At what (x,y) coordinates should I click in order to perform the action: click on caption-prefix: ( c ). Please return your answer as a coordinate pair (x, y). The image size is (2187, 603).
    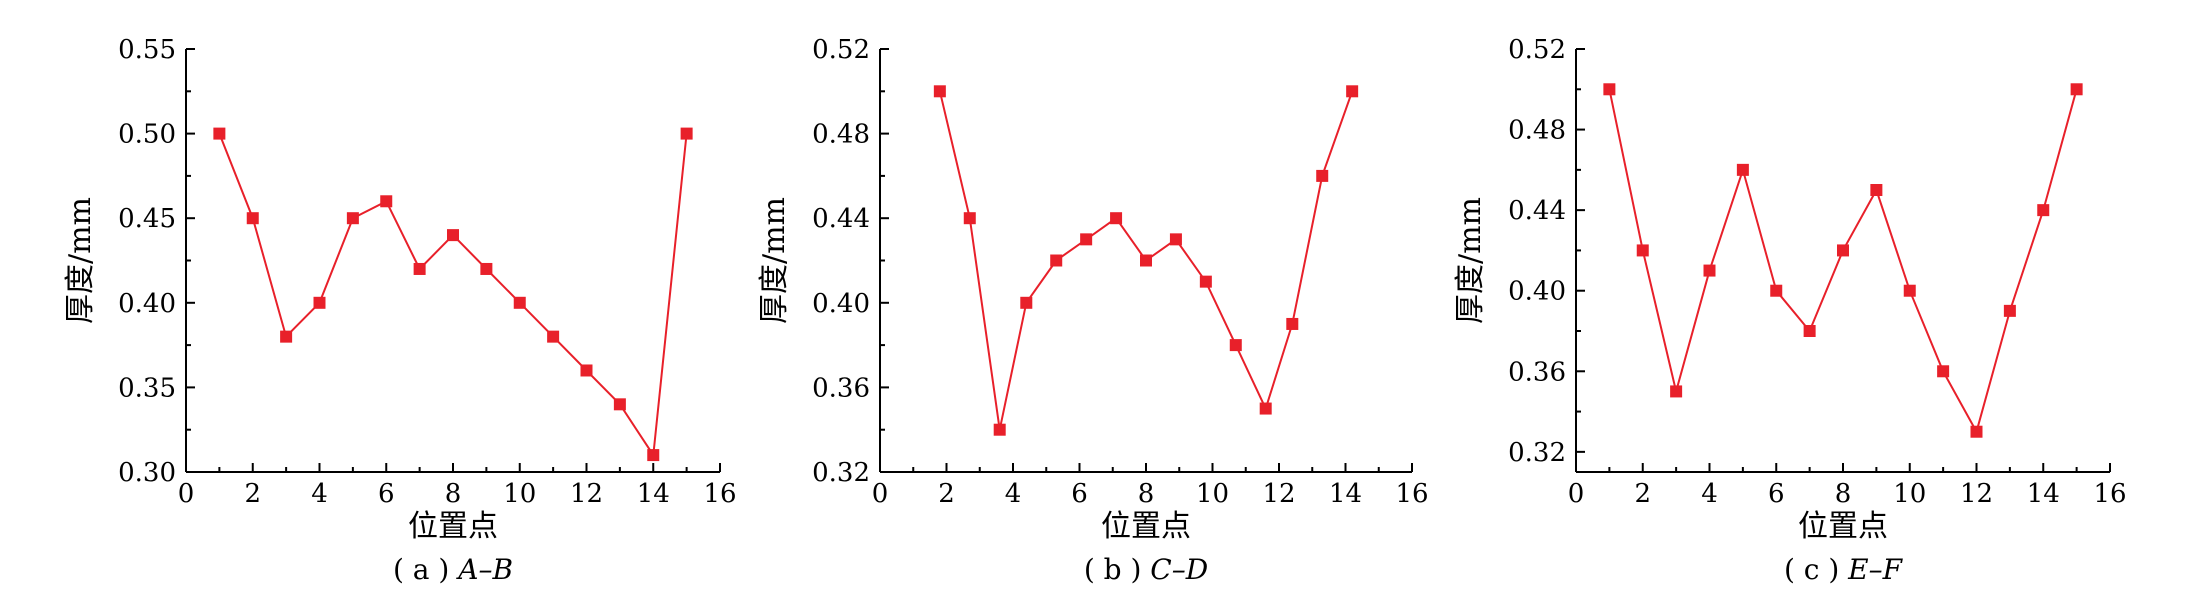
    Looking at the image, I should click on (1816, 569).